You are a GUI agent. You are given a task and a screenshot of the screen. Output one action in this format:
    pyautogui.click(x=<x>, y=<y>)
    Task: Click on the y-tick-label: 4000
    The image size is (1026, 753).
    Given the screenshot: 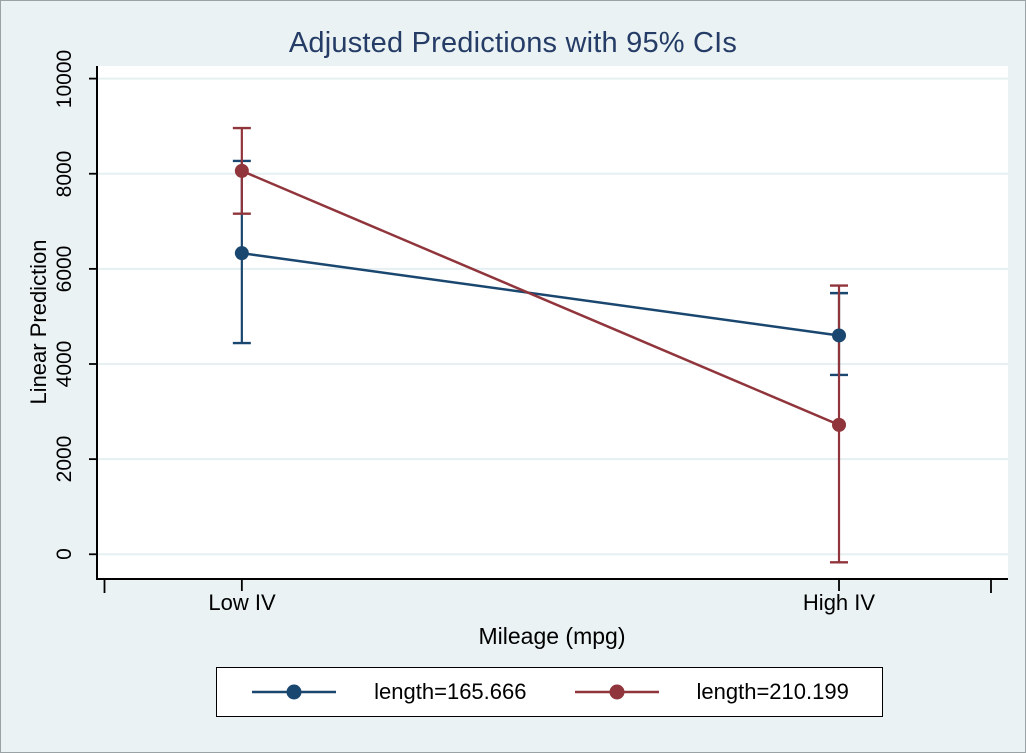 What is the action you would take?
    pyautogui.click(x=64, y=364)
    